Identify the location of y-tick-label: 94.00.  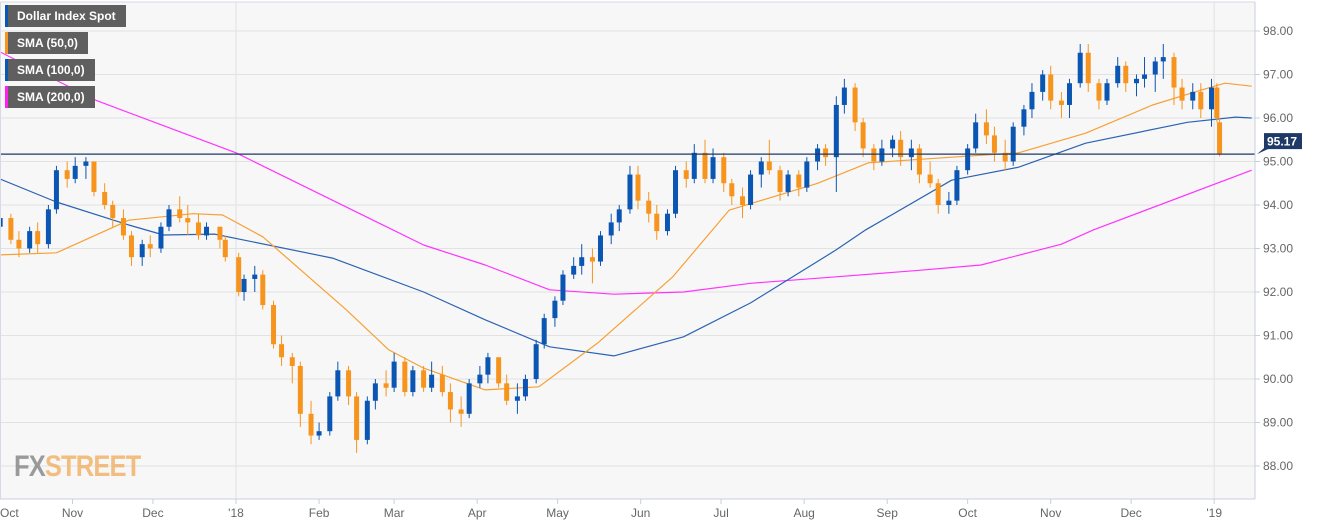
(1278, 205).